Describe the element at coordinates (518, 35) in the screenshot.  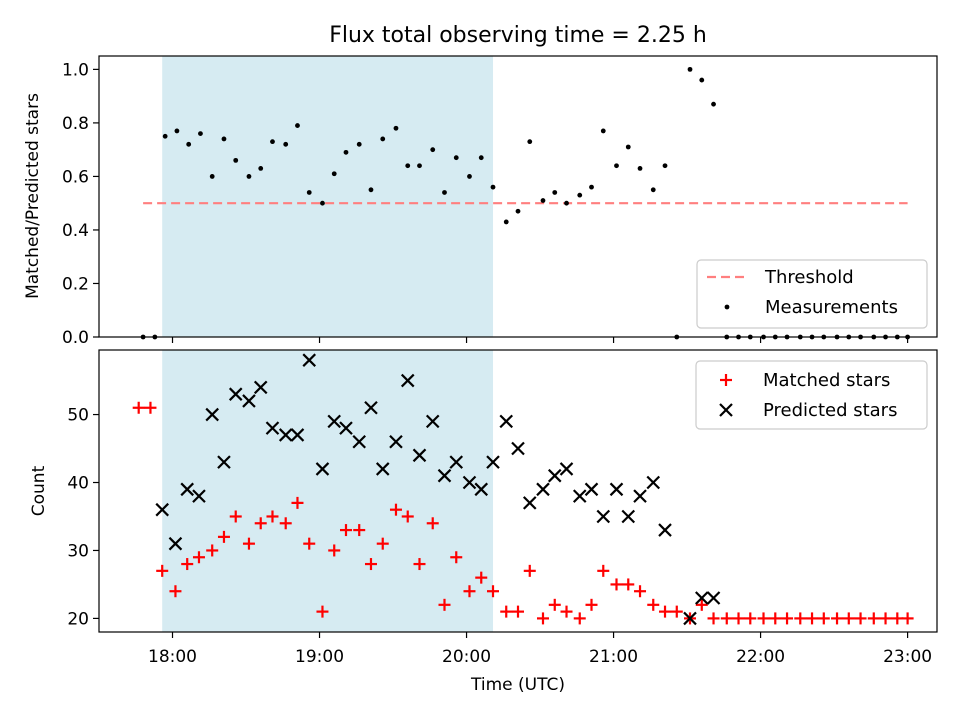
I see `chart-title: Flux total observing time = 2.25 h` at that location.